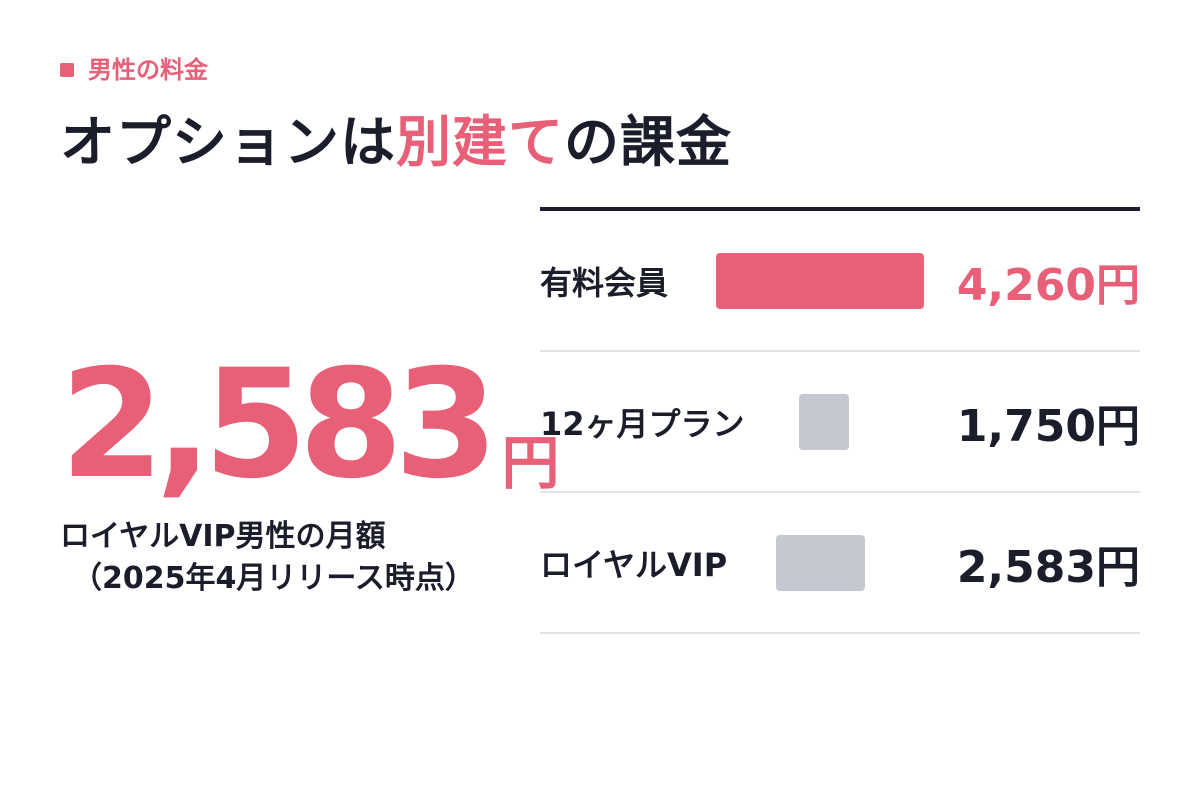 The height and width of the screenshot is (800, 1200). What do you see at coordinates (228, 142) in the screenshot?
I see `headline-part1: オプションは` at bounding box center [228, 142].